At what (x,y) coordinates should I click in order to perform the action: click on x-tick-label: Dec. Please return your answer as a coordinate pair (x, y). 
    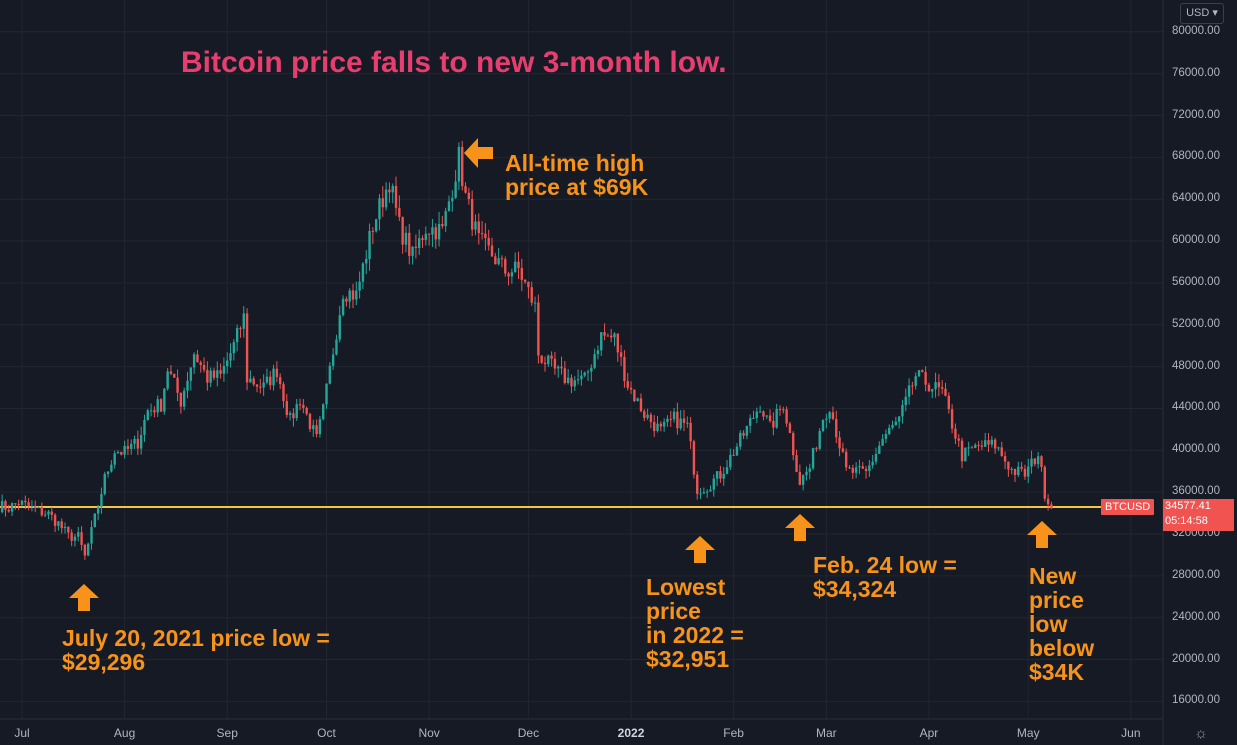
    Looking at the image, I should click on (528, 733).